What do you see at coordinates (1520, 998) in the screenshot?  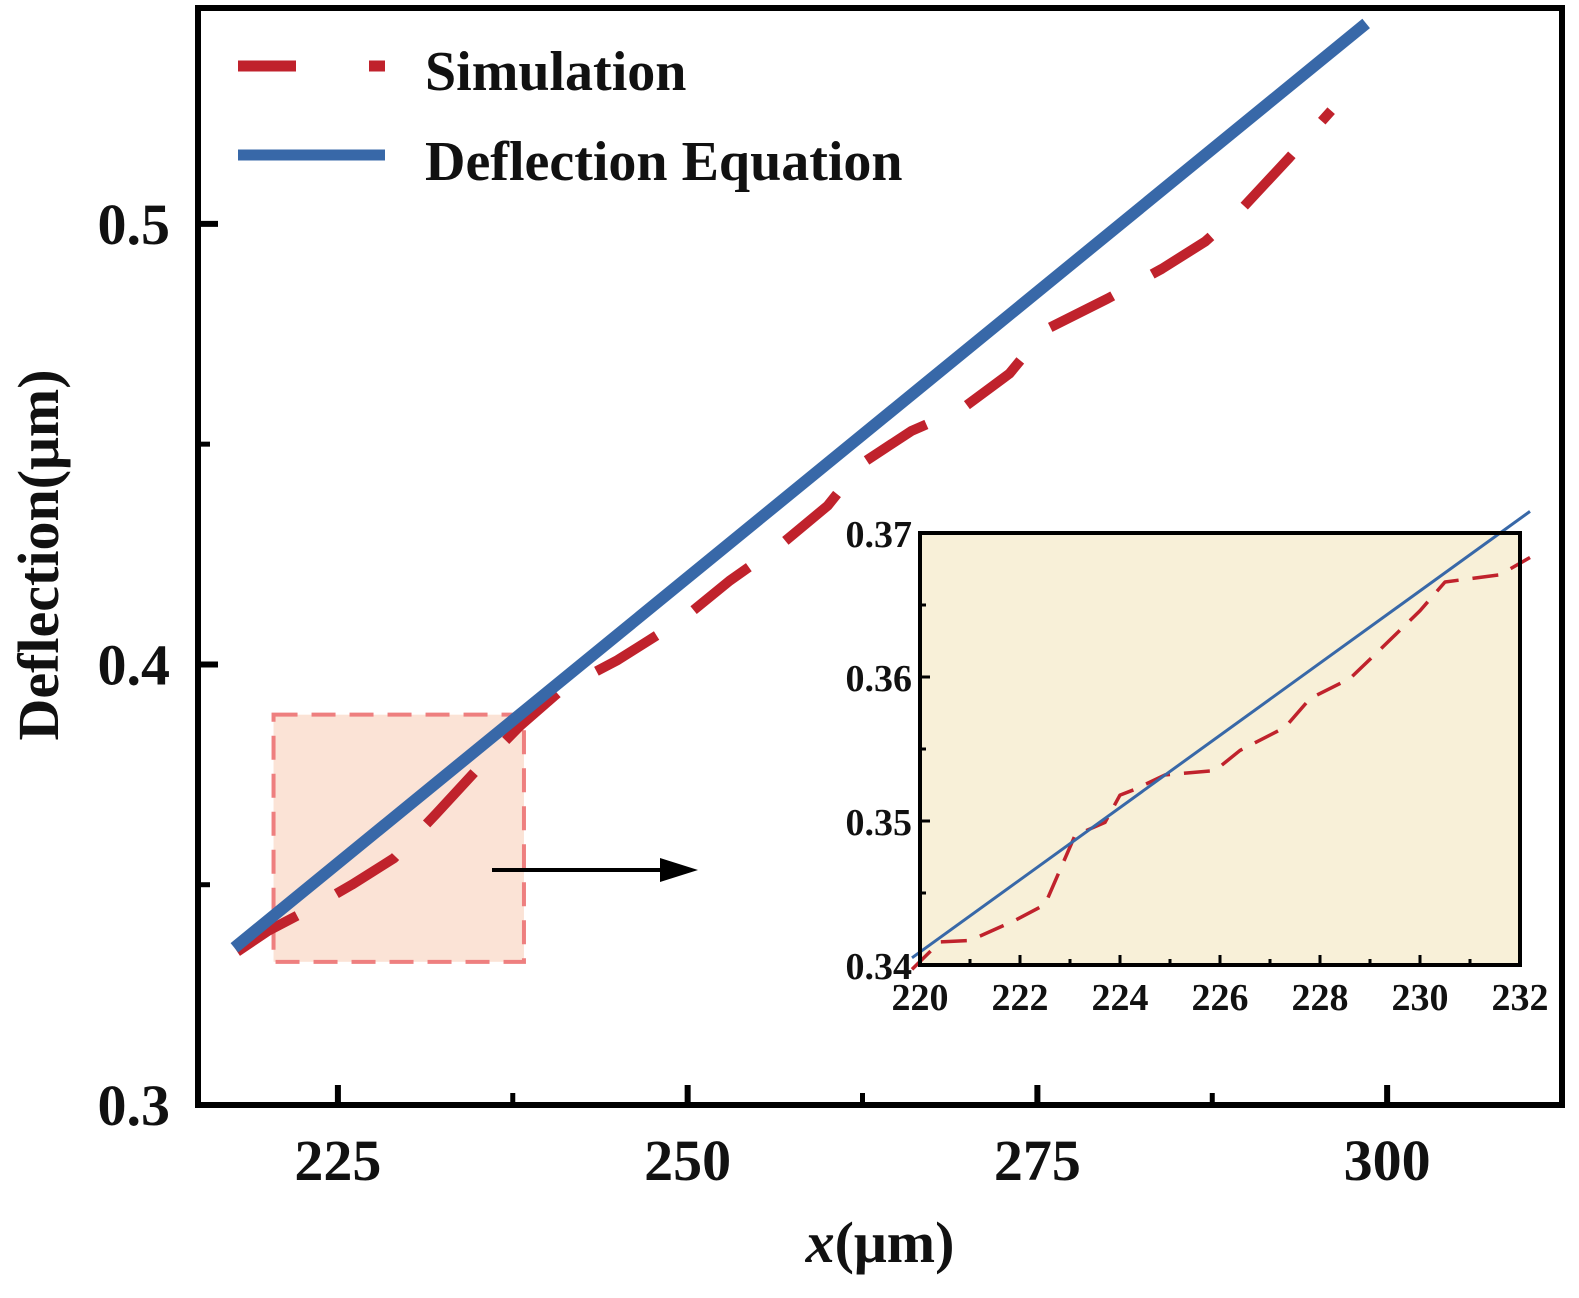 I see `inset-x-tick-label: 232` at bounding box center [1520, 998].